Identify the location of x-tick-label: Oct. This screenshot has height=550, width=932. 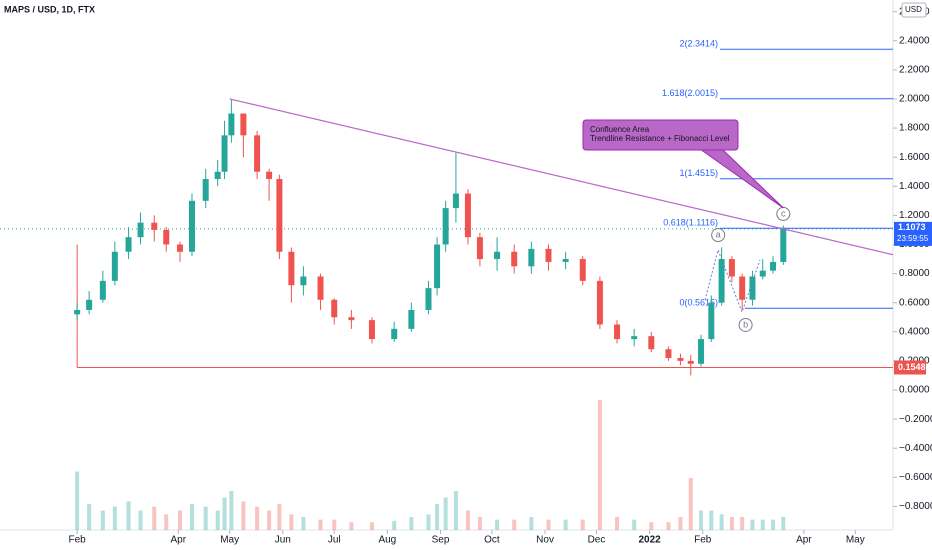
(492, 540).